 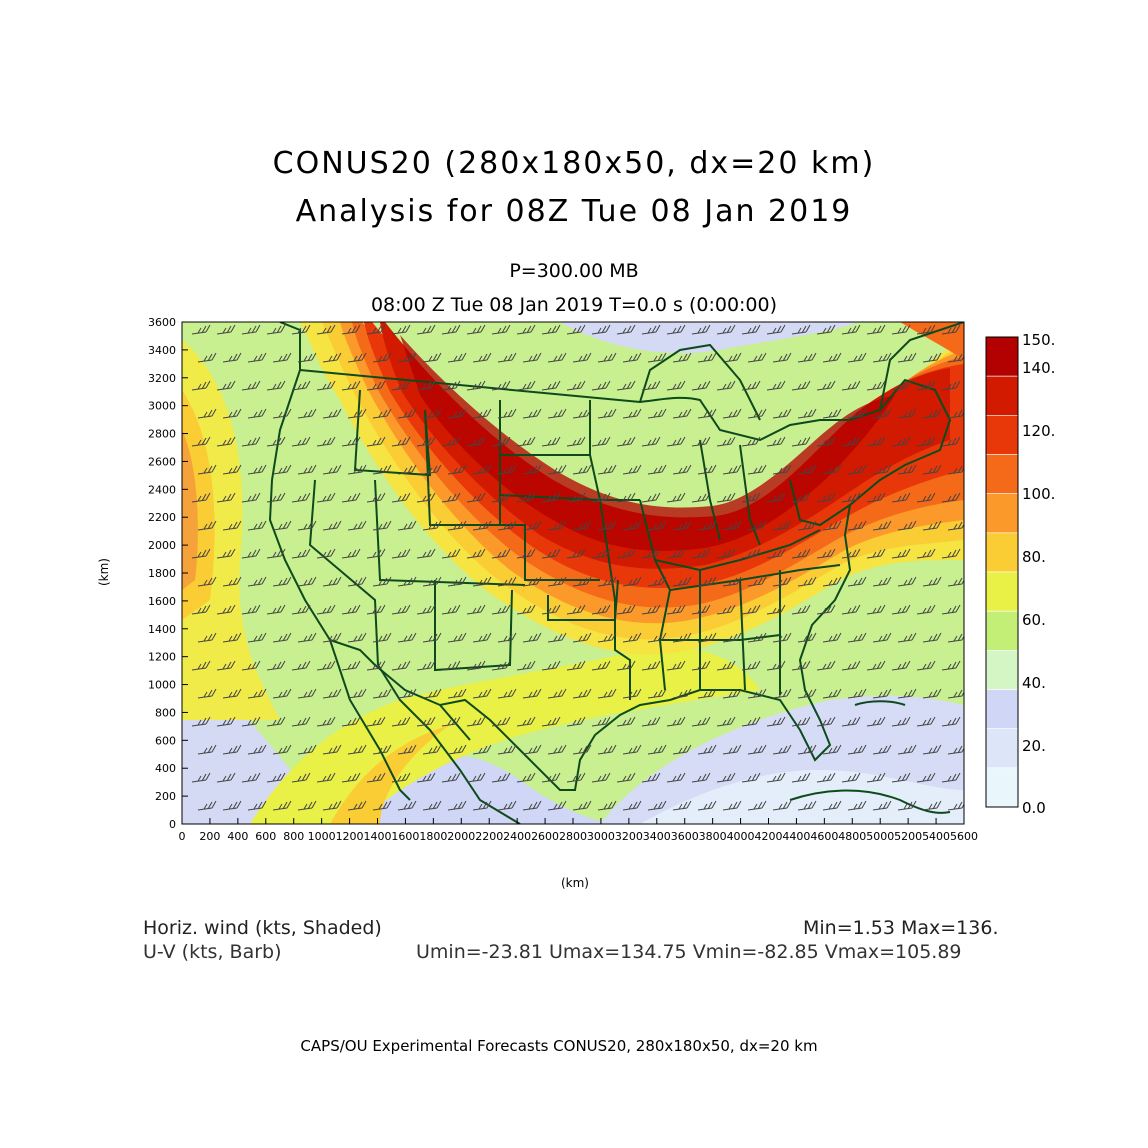 I want to click on x-axis-label: (km), so click(x=575, y=883).